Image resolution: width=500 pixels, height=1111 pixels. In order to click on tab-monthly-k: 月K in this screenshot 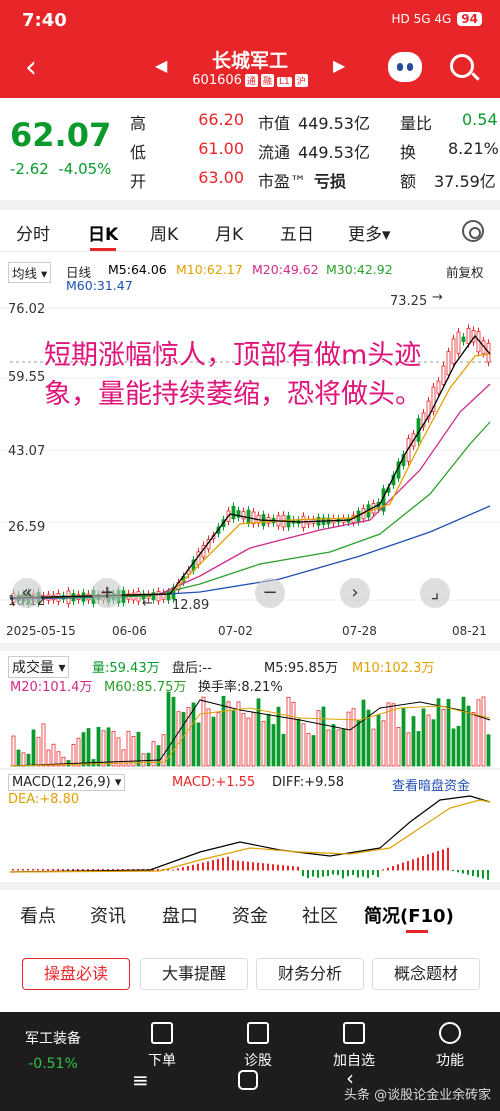, I will do `click(229, 235)`.